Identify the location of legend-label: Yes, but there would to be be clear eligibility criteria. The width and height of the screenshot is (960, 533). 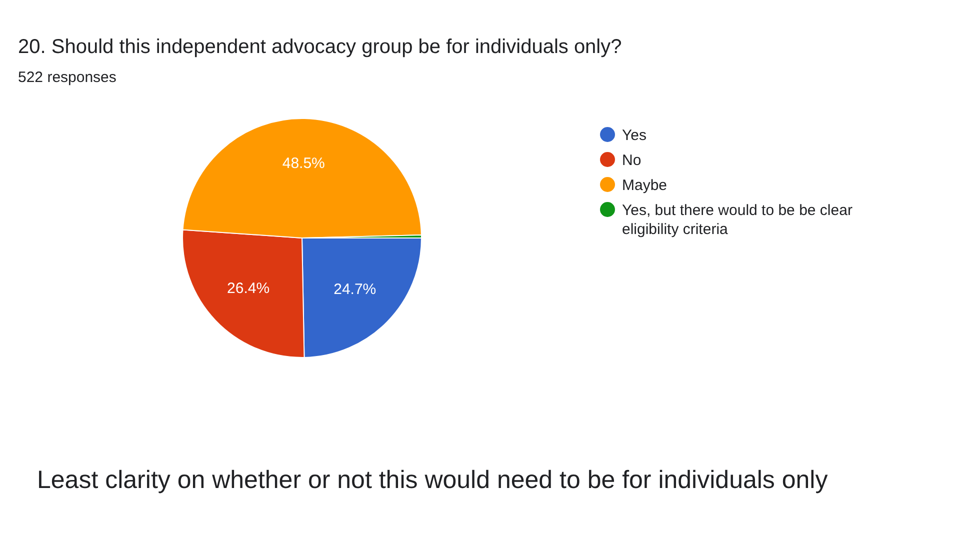
(738, 220).